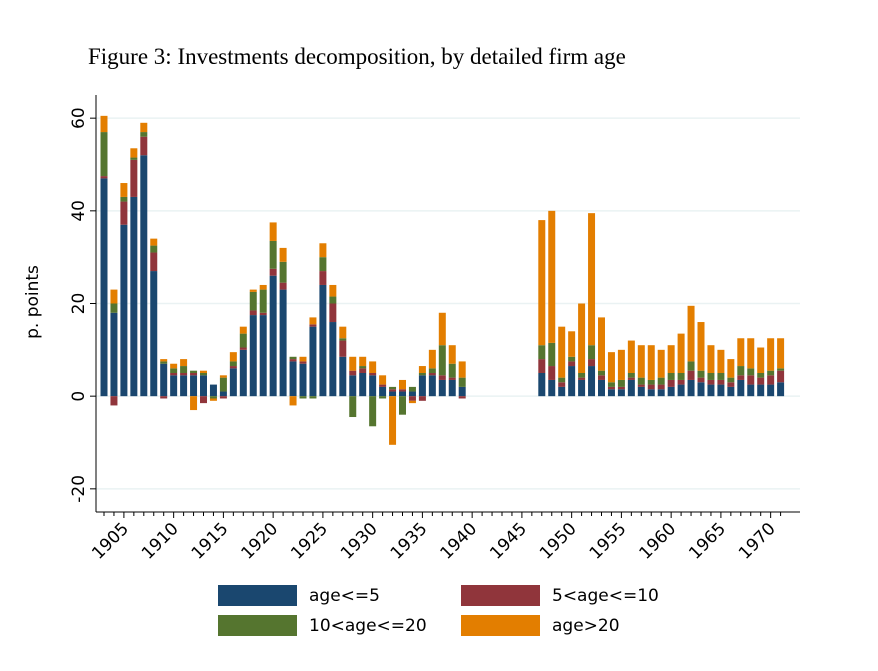 Image resolution: width=878 pixels, height=671 pixels. I want to click on x-tick-label: 1970, so click(757, 541).